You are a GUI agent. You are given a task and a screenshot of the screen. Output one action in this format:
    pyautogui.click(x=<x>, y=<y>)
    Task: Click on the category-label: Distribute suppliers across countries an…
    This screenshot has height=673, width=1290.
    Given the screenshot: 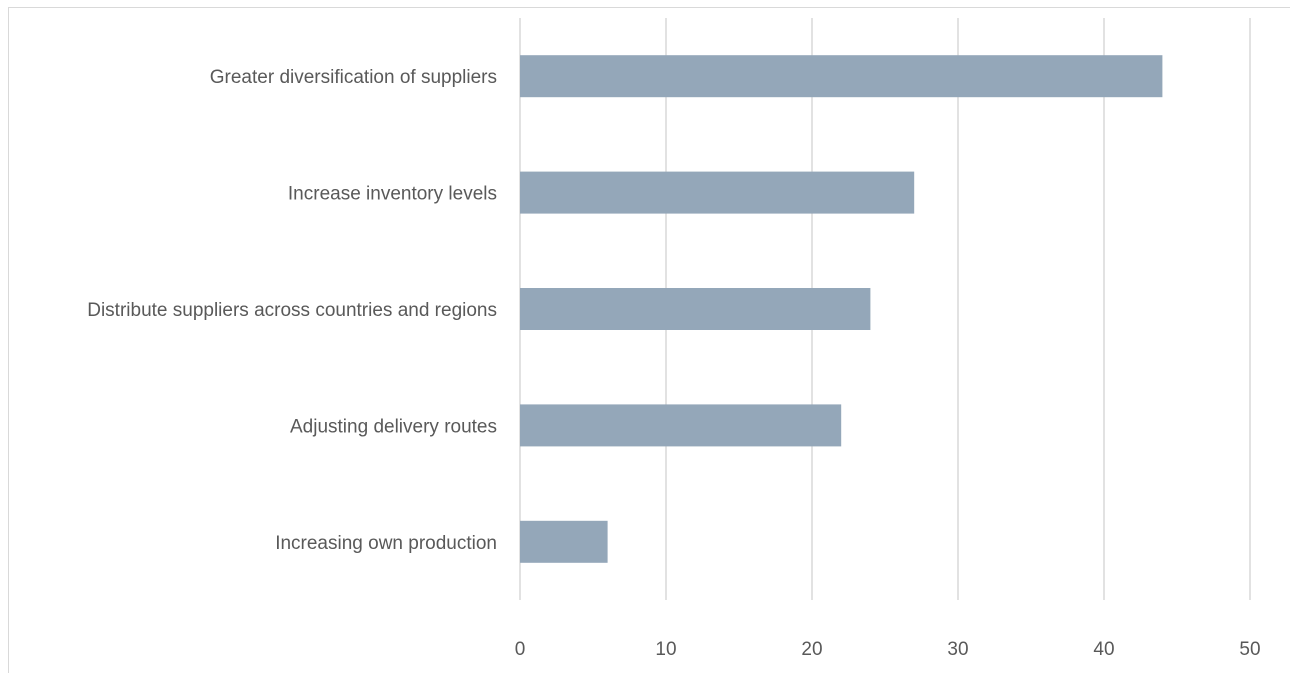 What is the action you would take?
    pyautogui.click(x=292, y=310)
    